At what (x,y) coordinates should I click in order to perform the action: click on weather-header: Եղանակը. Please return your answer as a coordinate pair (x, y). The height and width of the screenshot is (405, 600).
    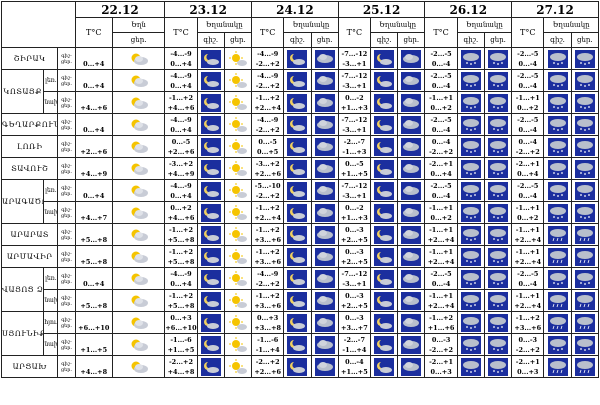
    Looking at the image, I should click on (484, 25).